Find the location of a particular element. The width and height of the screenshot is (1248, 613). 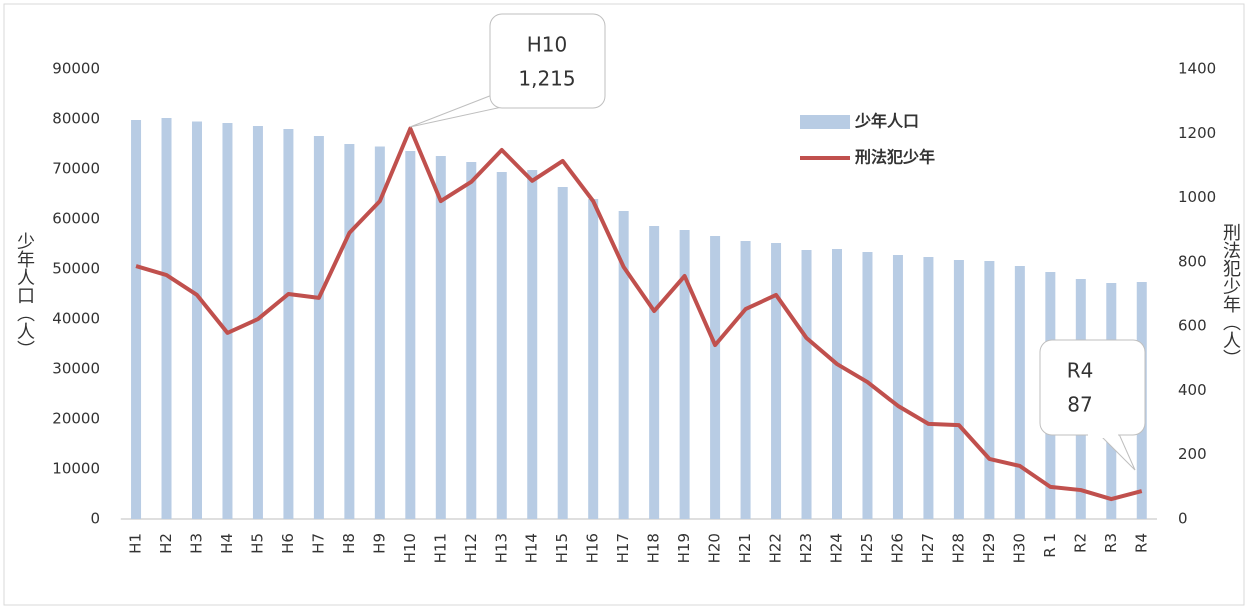

x-tick-label: H3 is located at coordinates (196, 543).